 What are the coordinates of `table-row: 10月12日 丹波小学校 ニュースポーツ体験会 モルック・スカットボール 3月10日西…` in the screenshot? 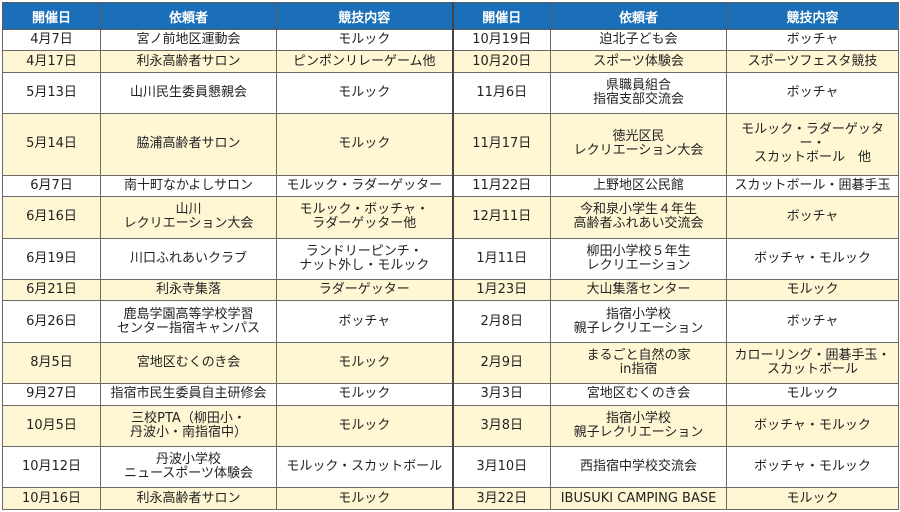 It's located at (450, 467).